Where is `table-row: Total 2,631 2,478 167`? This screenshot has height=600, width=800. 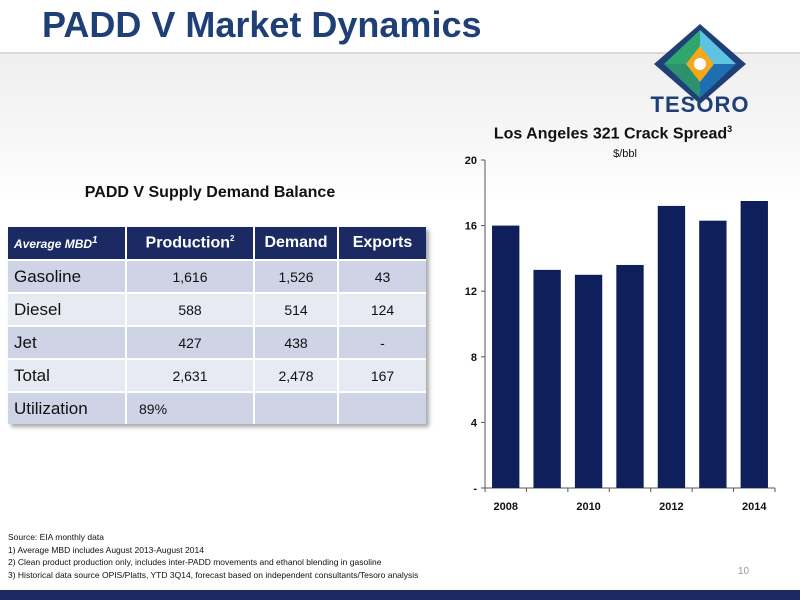
table-row: Total 2,631 2,478 167 is located at coordinates (217, 375).